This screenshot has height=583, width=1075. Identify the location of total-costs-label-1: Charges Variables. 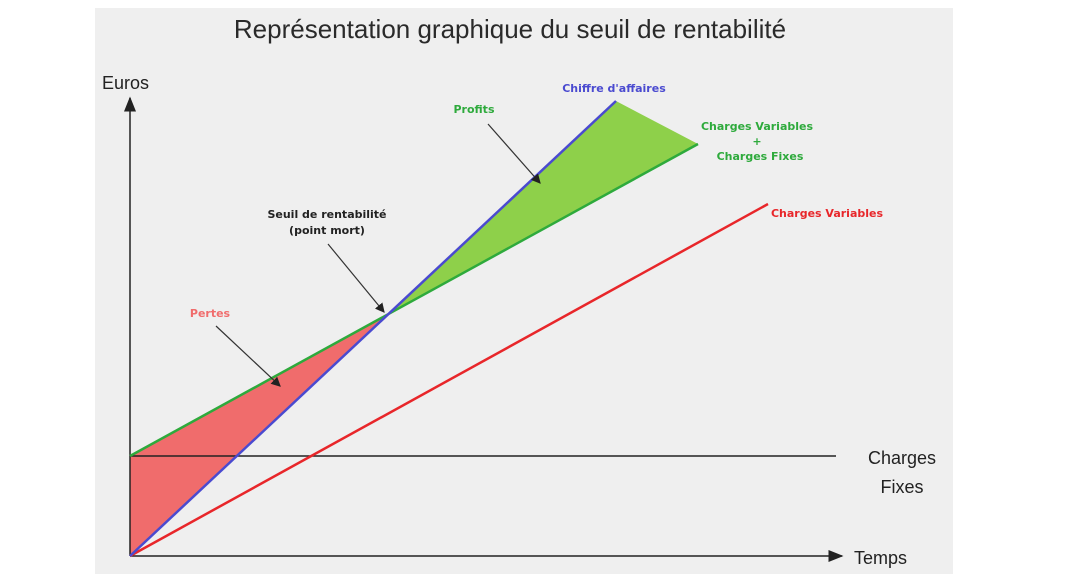
(757, 126).